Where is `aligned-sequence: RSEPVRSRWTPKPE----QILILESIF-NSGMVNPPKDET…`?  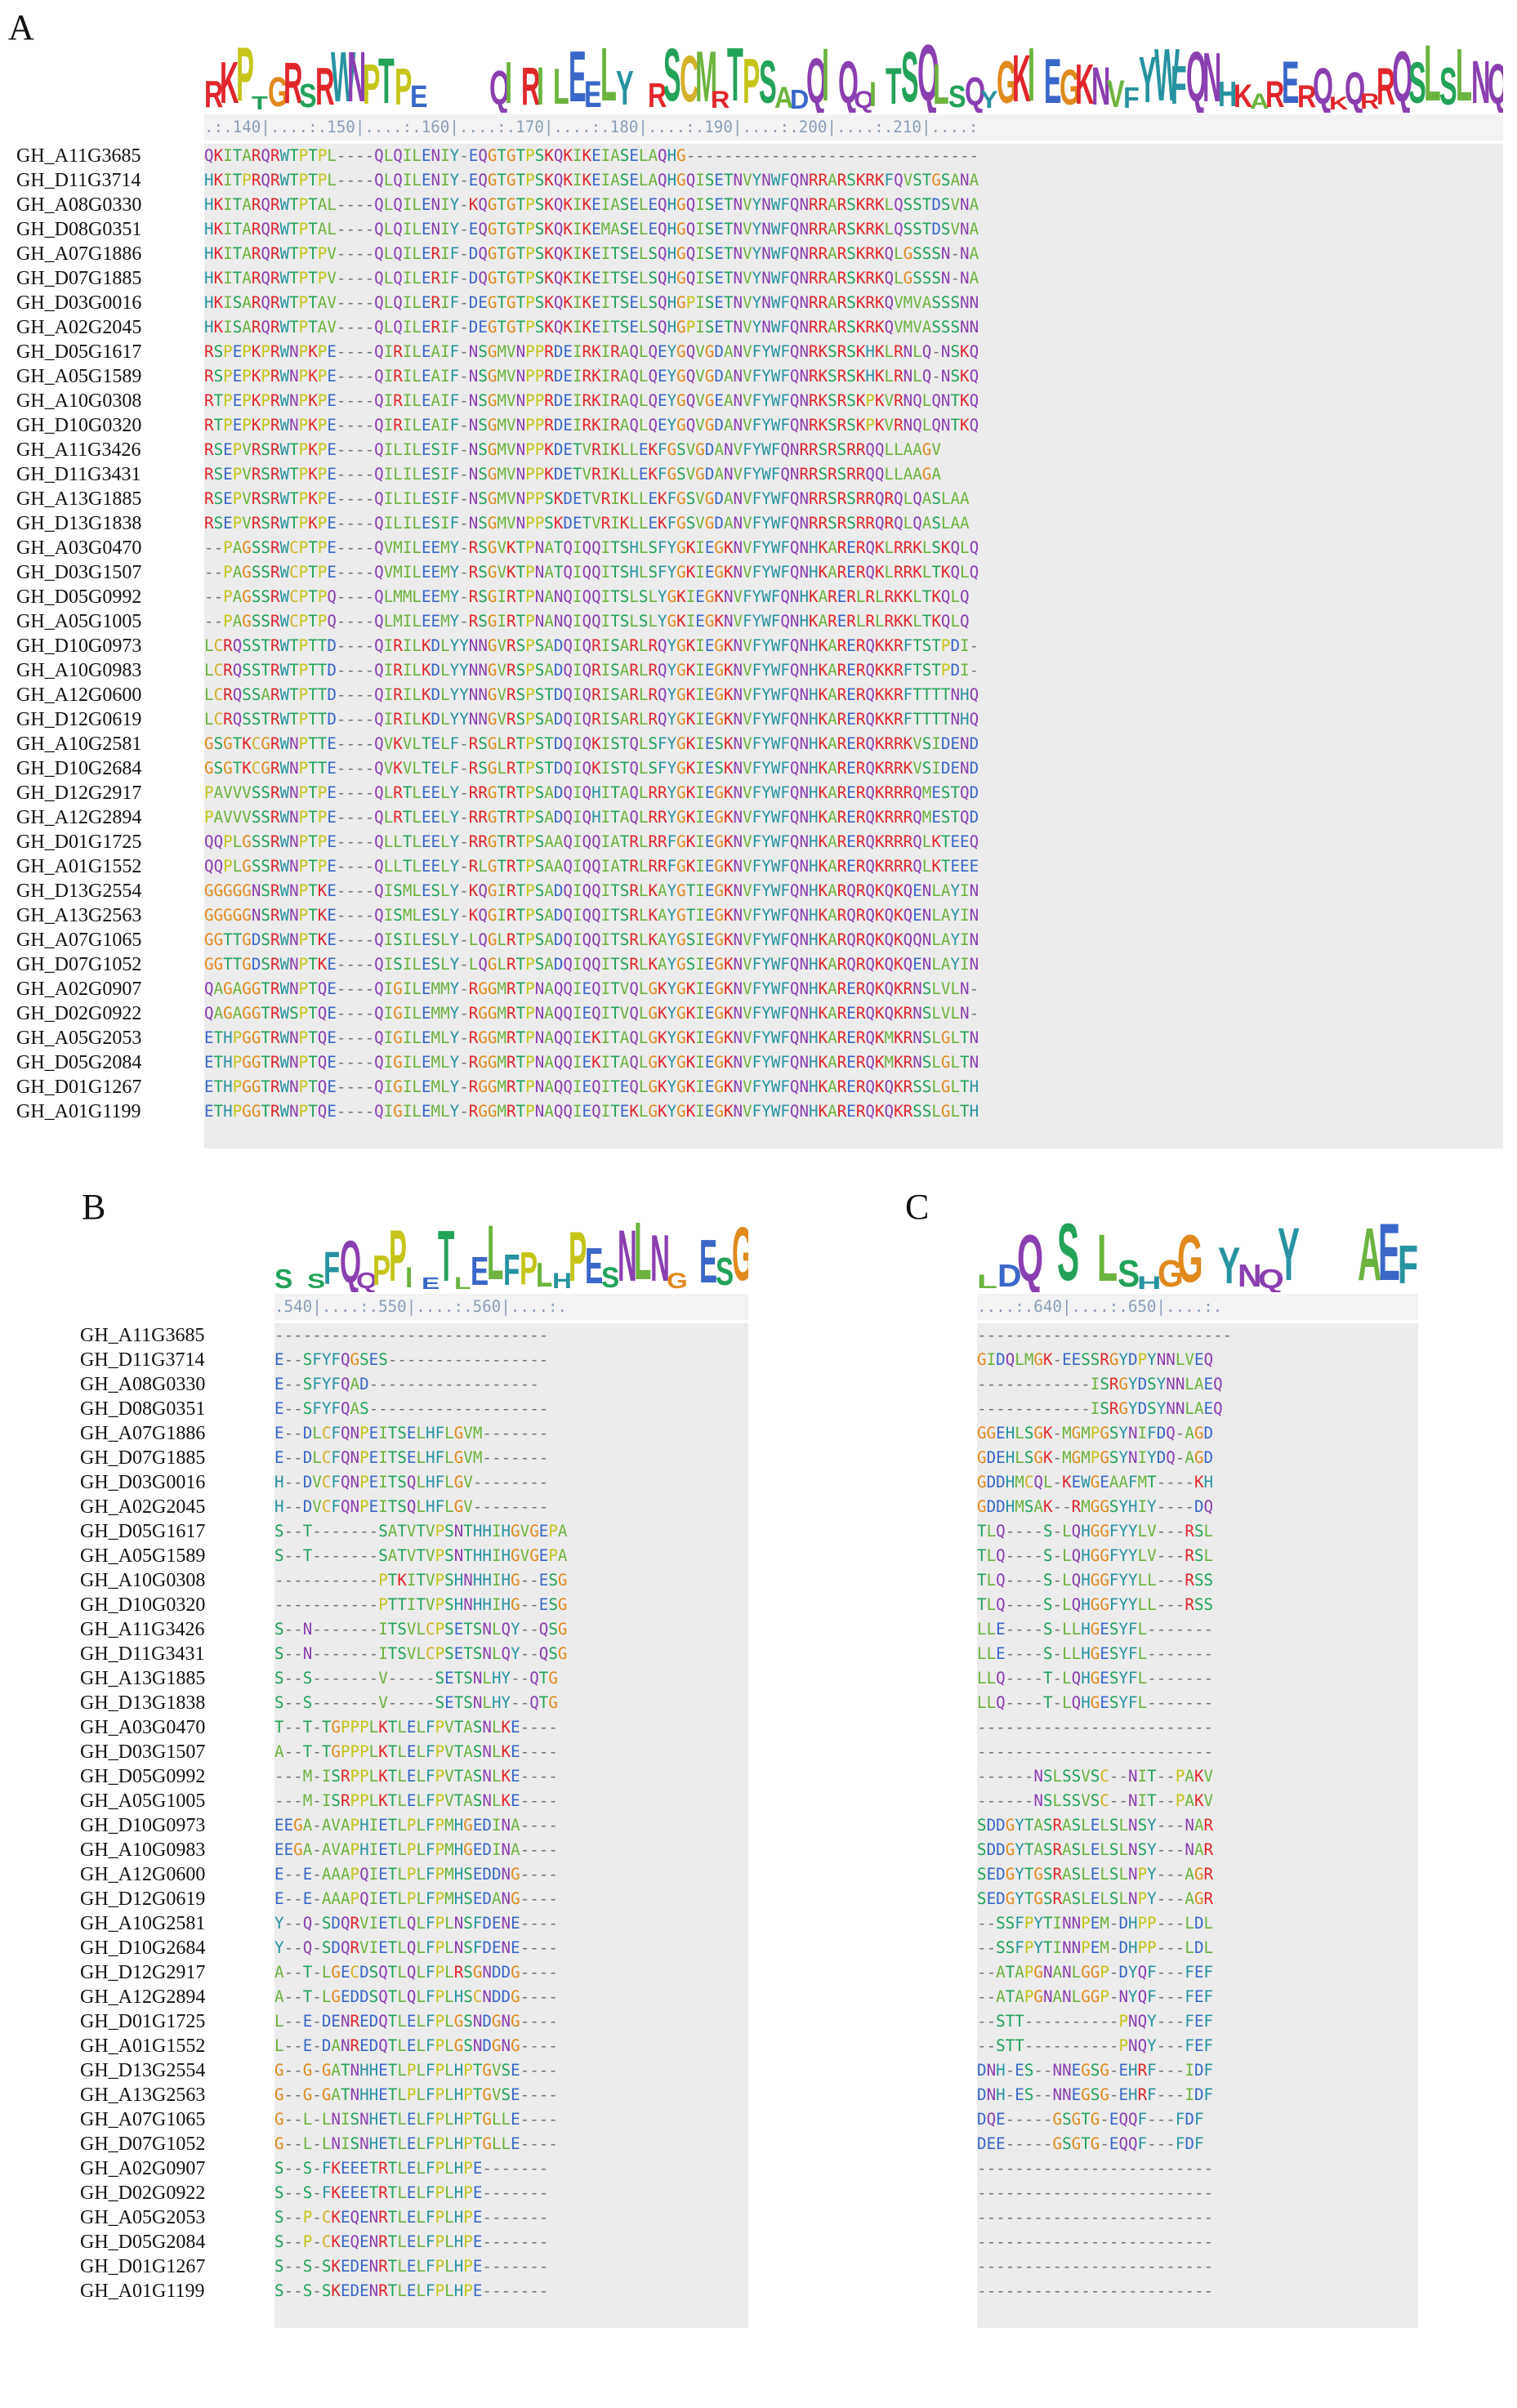
aligned-sequence: RSEPVRSRWTPKPE----QILILESIF-NSGMVNPPKDET… is located at coordinates (572, 475).